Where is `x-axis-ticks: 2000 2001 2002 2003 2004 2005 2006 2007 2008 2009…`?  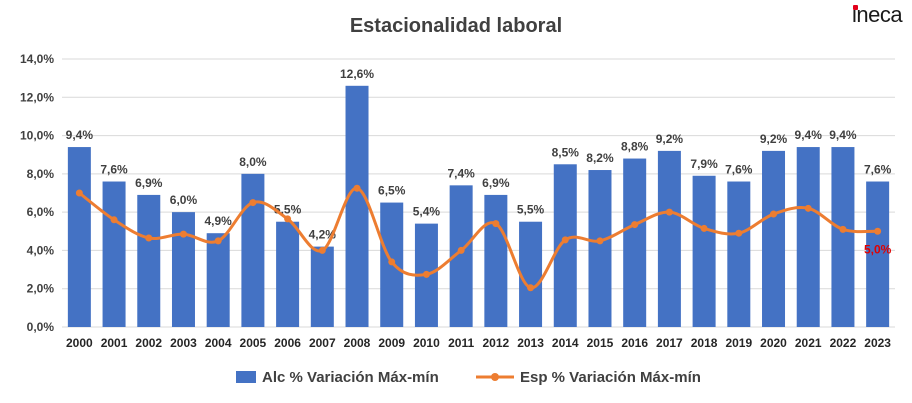
x-axis-ticks: 2000 2001 2002 2003 2004 2005 2006 2007 2008 2009… is located at coordinates (478, 343).